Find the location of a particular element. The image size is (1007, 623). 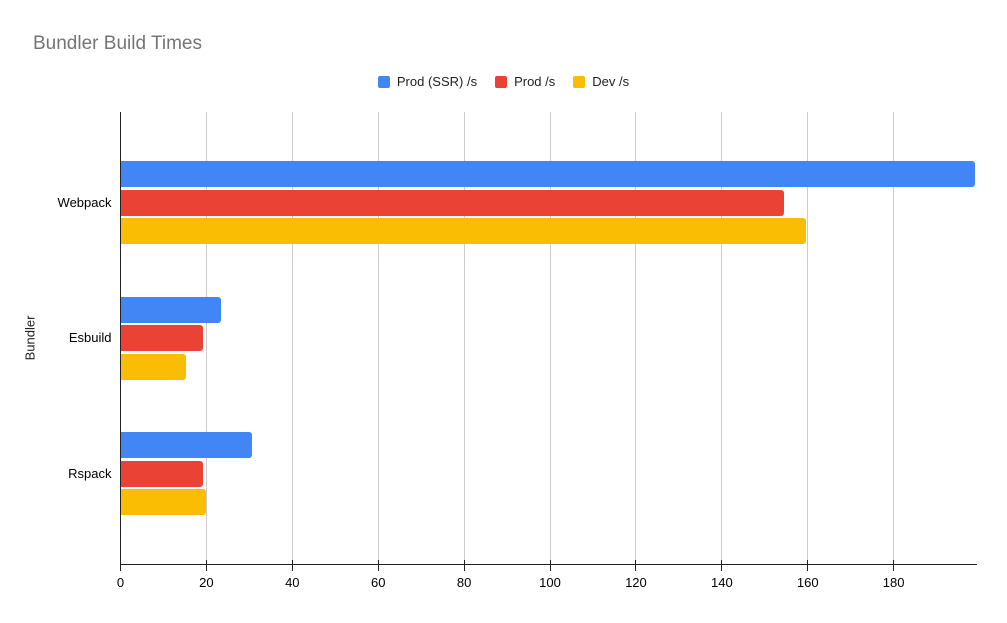

x-tick-label: 140 is located at coordinates (721, 582).